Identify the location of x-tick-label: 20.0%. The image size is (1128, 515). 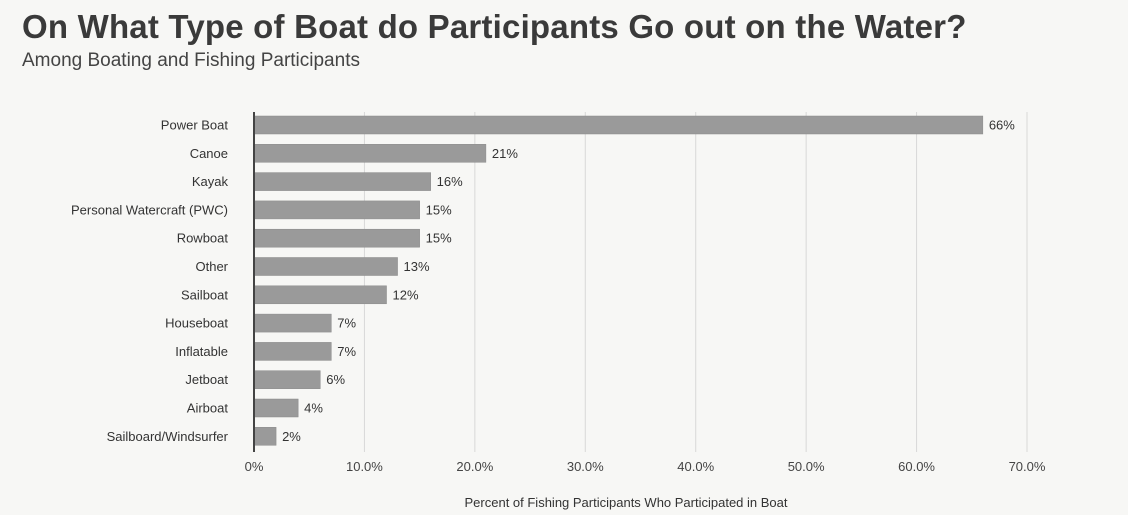
(474, 466).